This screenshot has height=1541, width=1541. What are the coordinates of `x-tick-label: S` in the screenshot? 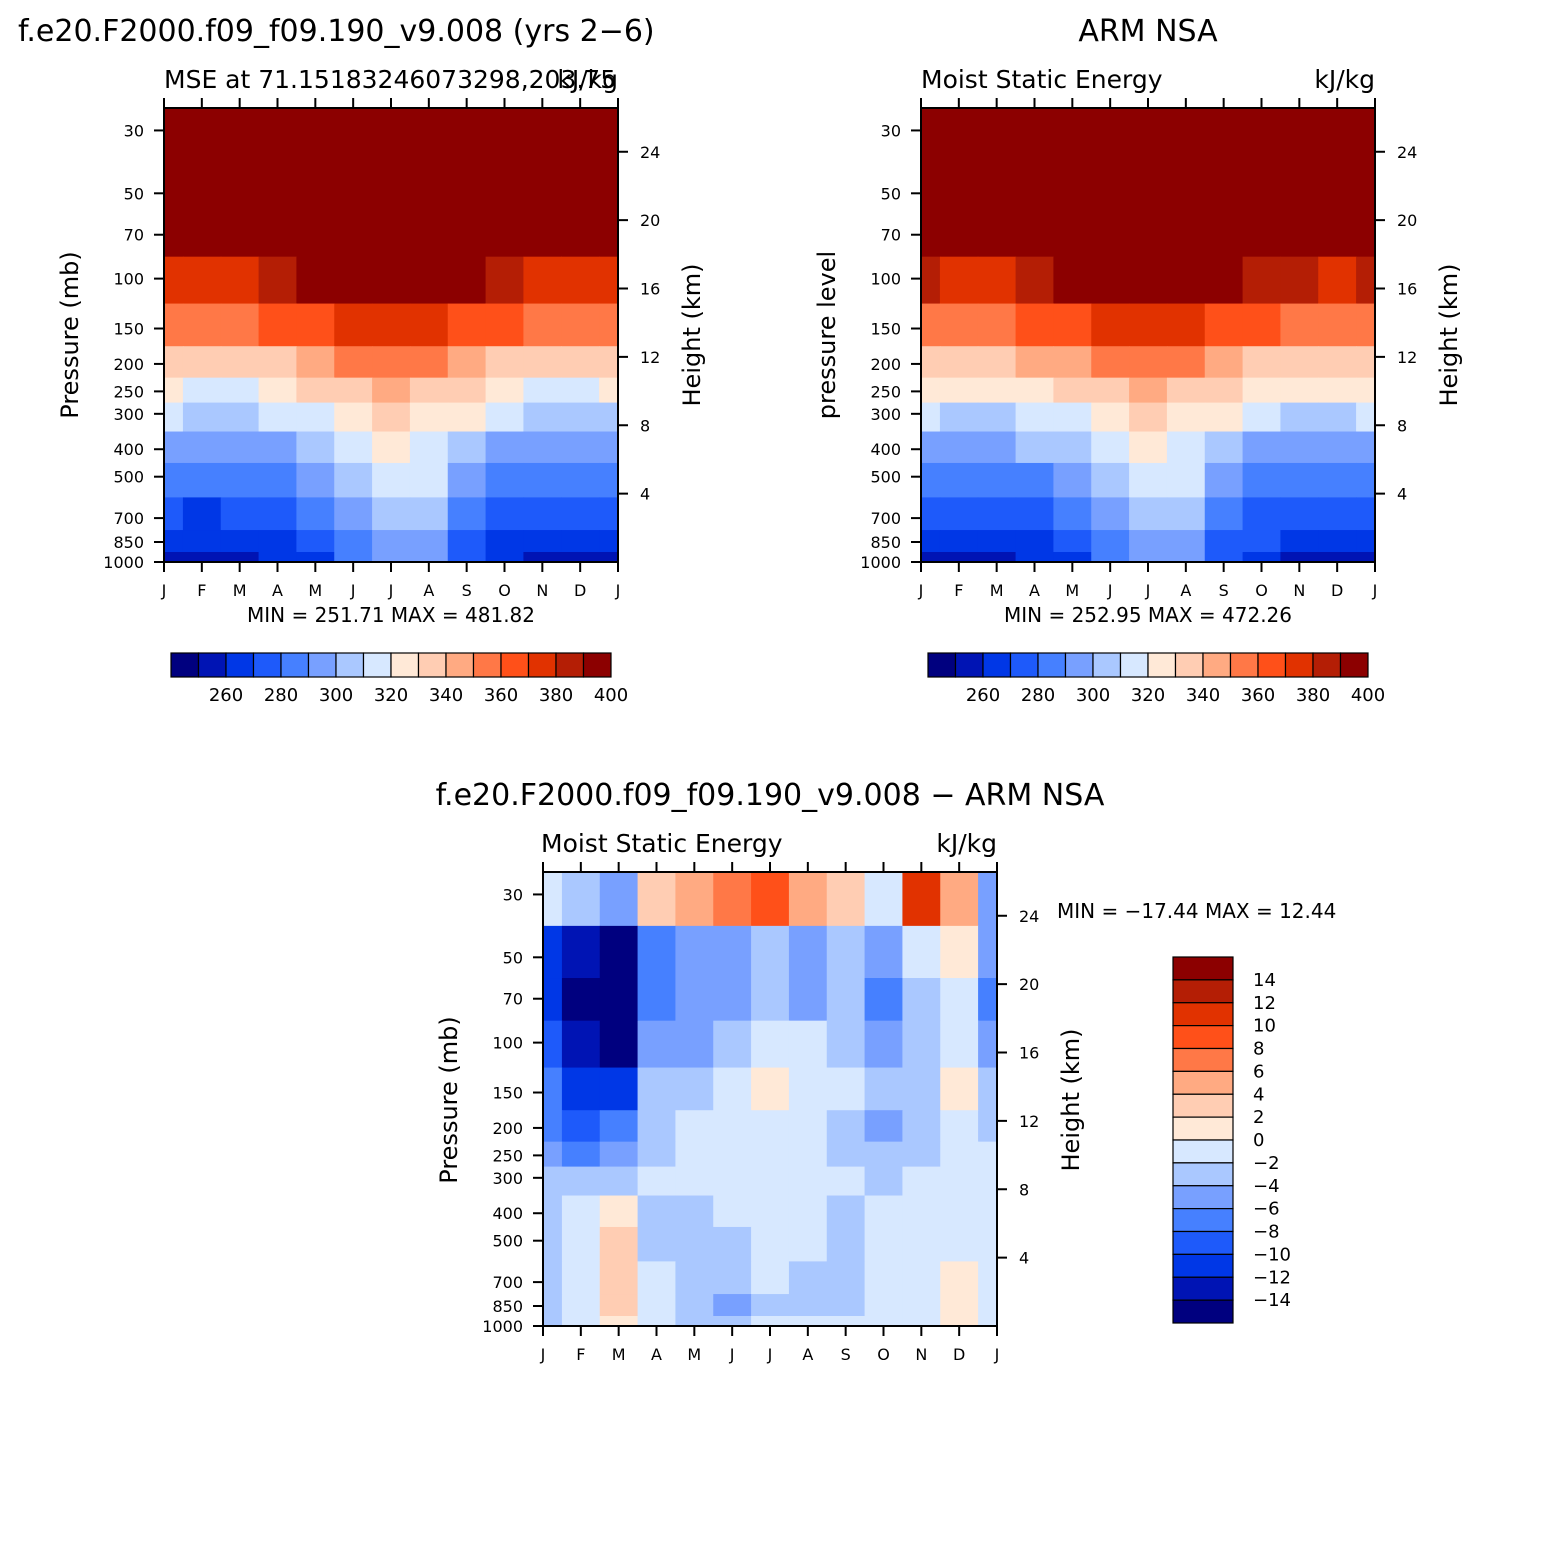 It's located at (467, 590).